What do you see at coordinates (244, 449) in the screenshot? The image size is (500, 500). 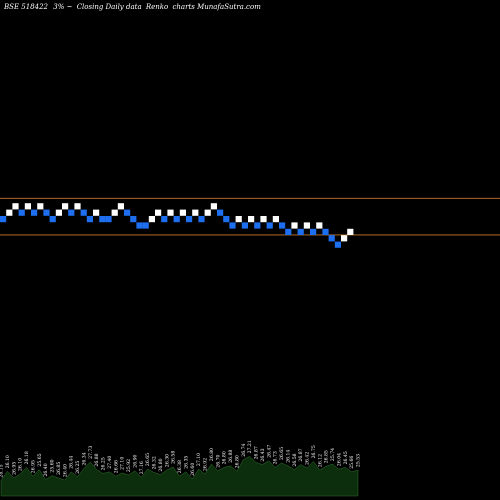 I see `volume-label: 26.74` at bounding box center [244, 449].